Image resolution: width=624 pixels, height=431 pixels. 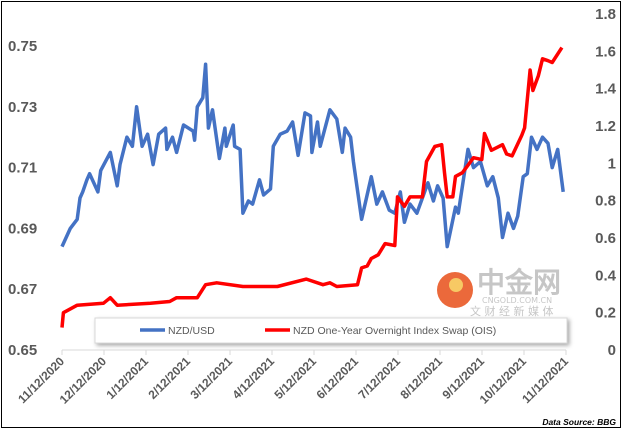 What do you see at coordinates (127, 378) in the screenshot?
I see `x-tick-label: 1/12/2021` at bounding box center [127, 378].